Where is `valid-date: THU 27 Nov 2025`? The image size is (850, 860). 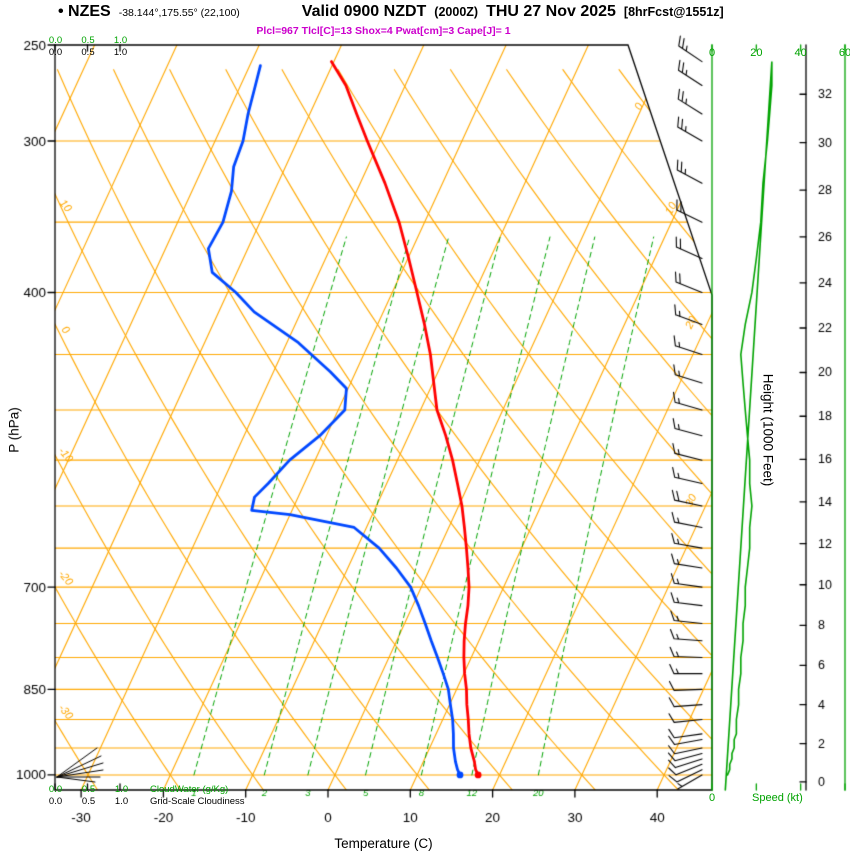 valid-date: THU 27 Nov 2025 is located at coordinates (551, 11).